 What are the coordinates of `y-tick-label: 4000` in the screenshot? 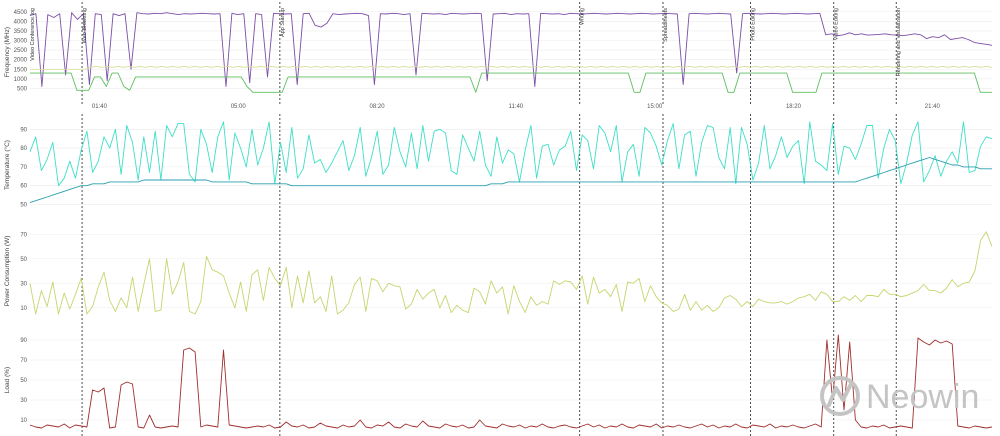 It's located at (21, 22).